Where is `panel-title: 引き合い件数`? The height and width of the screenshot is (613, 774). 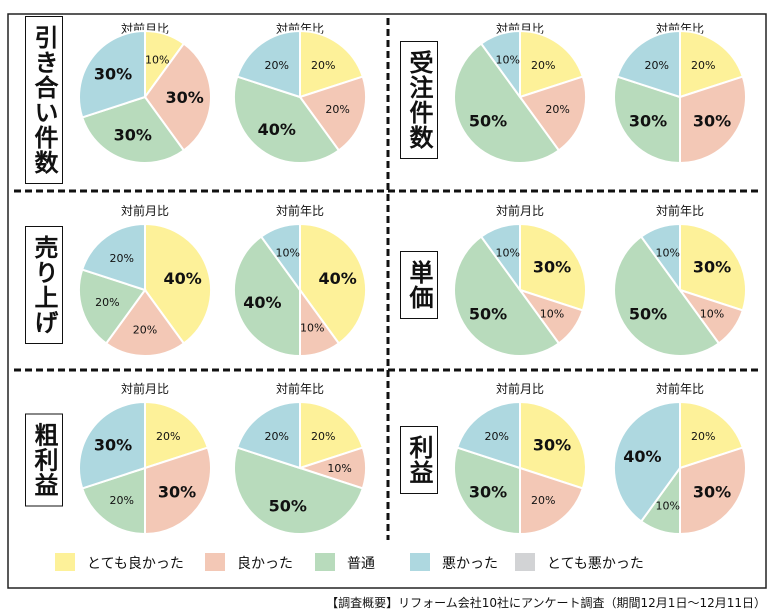 panel-title: 引き合い件数 is located at coordinates (44, 100).